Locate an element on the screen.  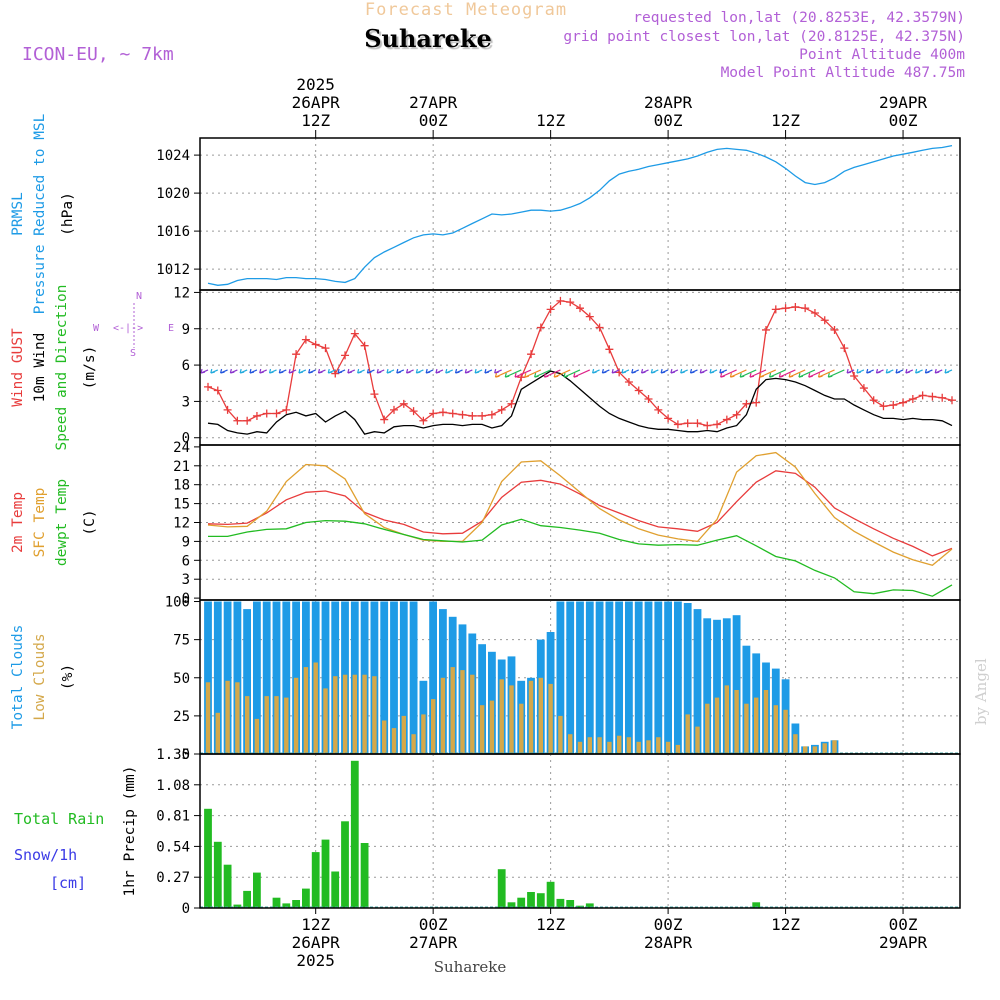
bottom-time-label: 12Z is located at coordinates (550, 924).